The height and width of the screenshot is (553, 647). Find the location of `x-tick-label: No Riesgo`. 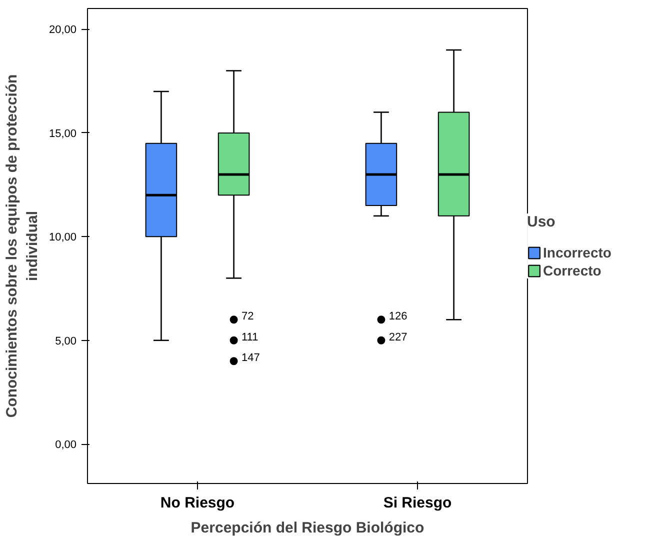

x-tick-label: No Riesgo is located at coordinates (197, 503).